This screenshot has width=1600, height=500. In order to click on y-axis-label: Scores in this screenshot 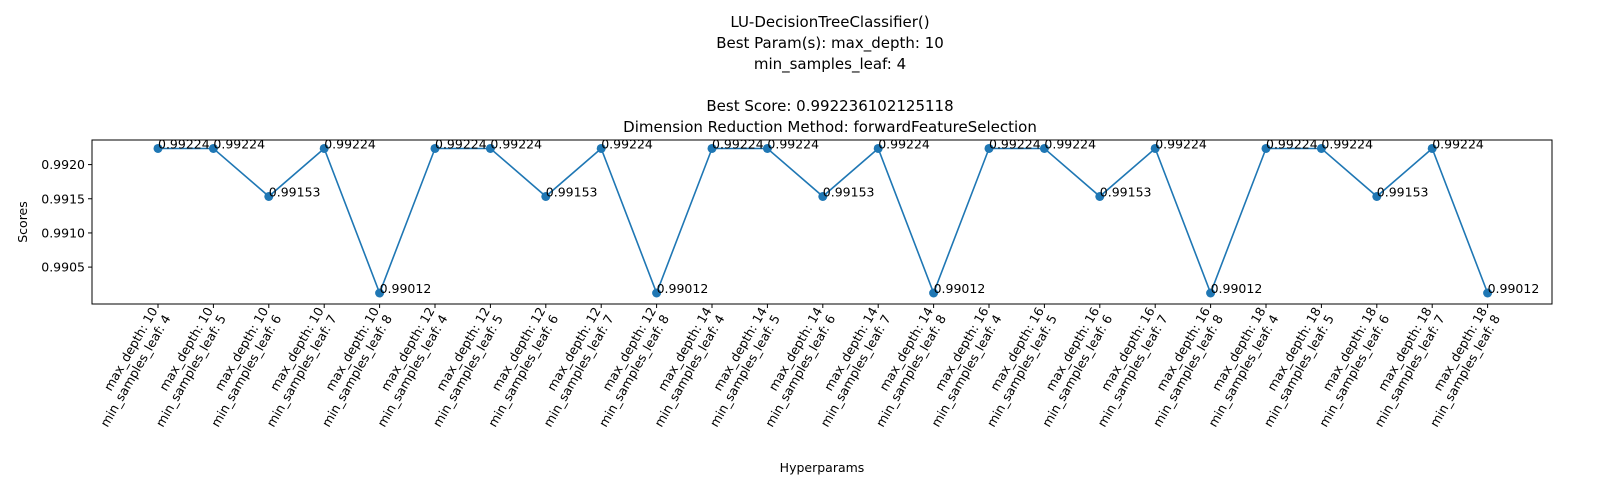, I will do `click(22, 222)`.